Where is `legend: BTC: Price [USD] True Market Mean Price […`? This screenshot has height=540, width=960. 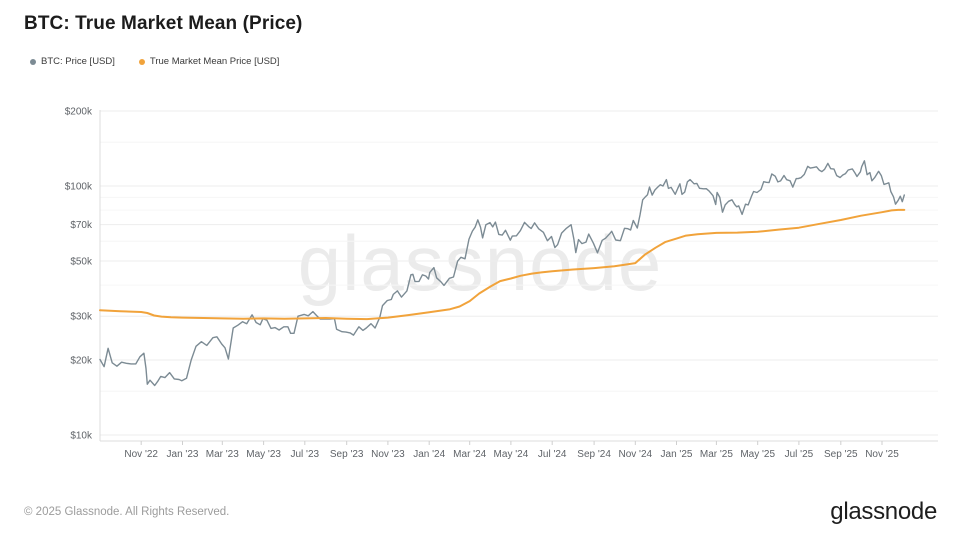
legend: BTC: Price [USD] True Market Mean Price [… is located at coordinates (154, 61).